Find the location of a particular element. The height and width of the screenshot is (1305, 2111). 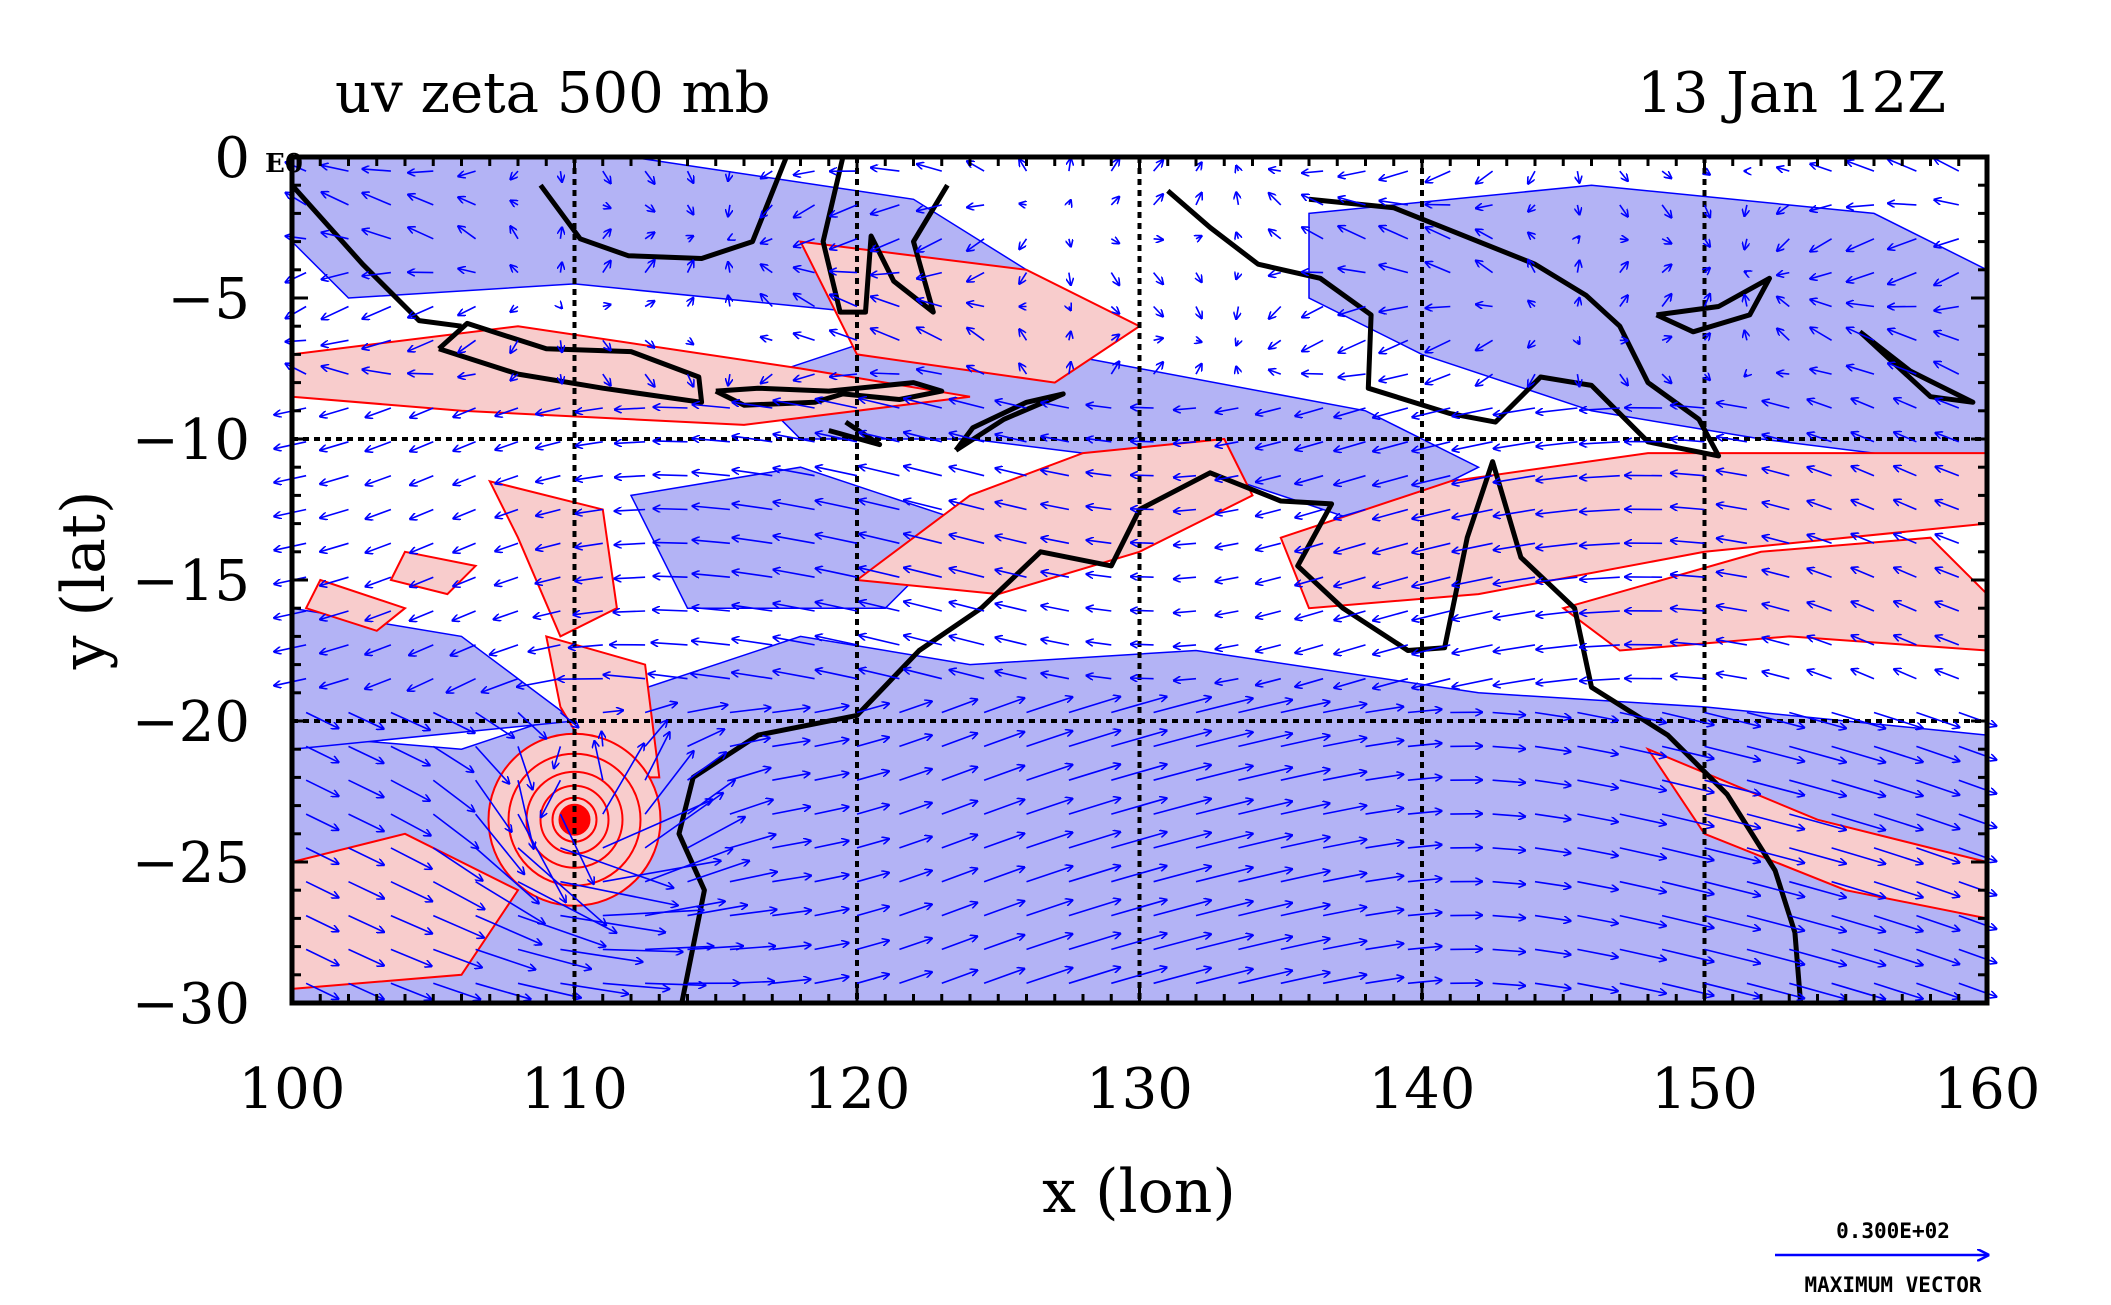

corner-tag: E0 is located at coordinates (284, 164).